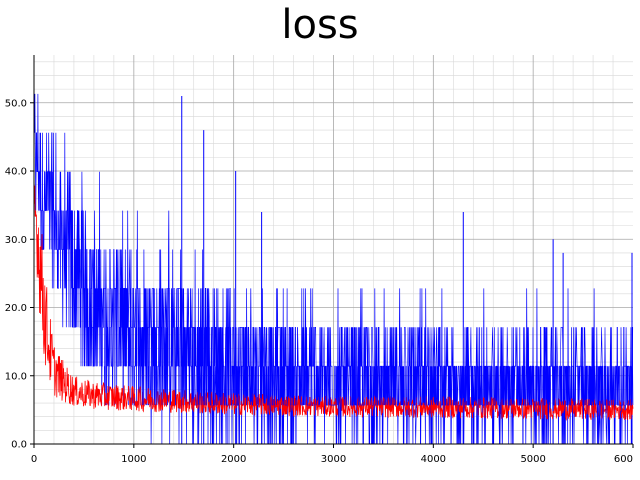 The image size is (640, 480). What do you see at coordinates (320, 25) in the screenshot?
I see `chart-title: loss` at bounding box center [320, 25].